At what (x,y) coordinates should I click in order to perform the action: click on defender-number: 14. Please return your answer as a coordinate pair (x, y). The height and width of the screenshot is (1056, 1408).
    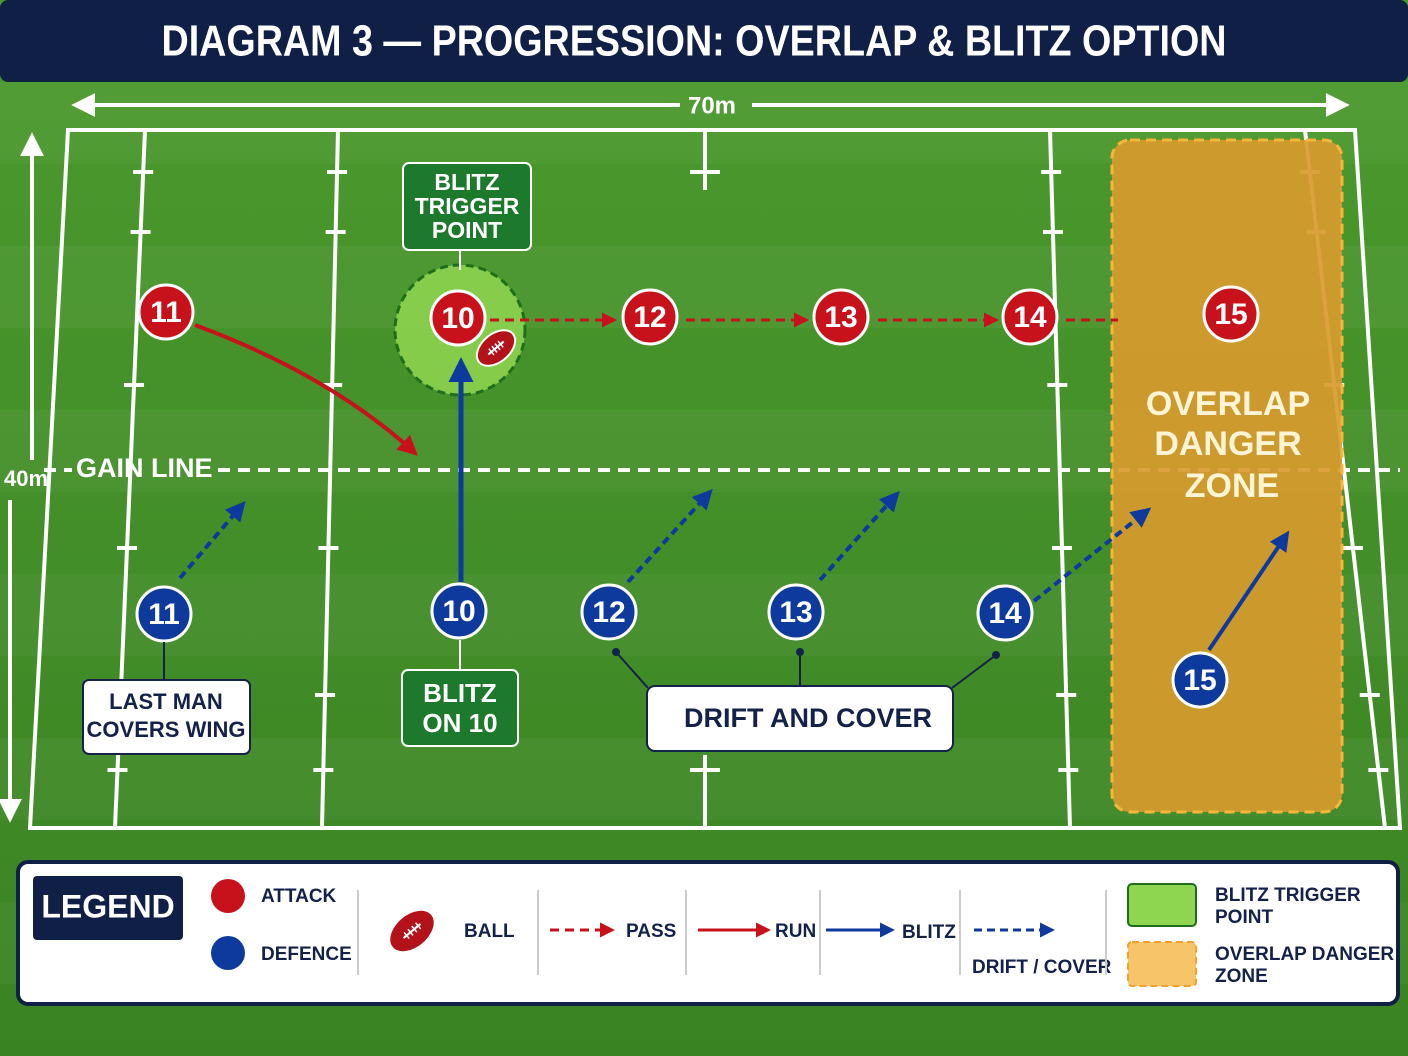
    Looking at the image, I should click on (1005, 613).